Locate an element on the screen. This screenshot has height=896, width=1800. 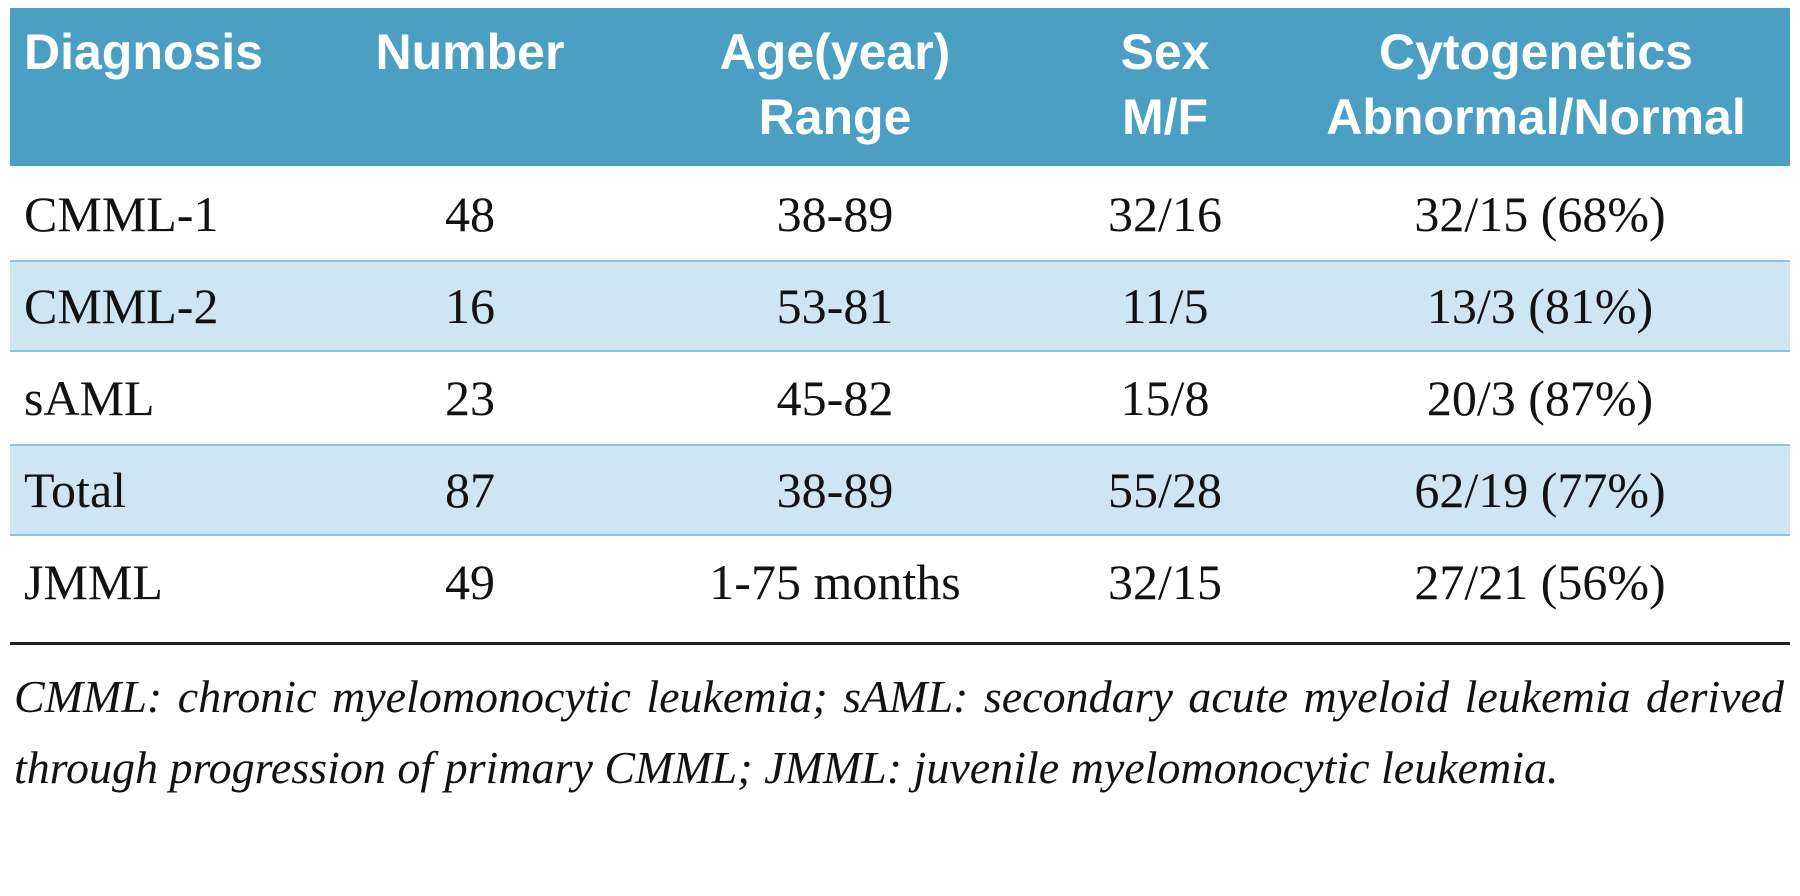
table-row-cmml2: CMML-2 16 53-81 11/5 13/3 (81%) is located at coordinates (900, 306).